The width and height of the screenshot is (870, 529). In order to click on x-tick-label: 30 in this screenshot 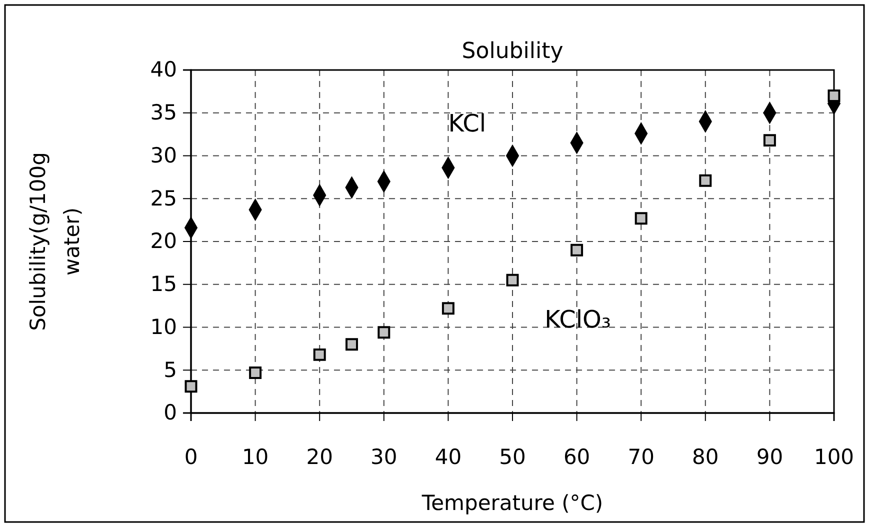, I will do `click(384, 456)`.